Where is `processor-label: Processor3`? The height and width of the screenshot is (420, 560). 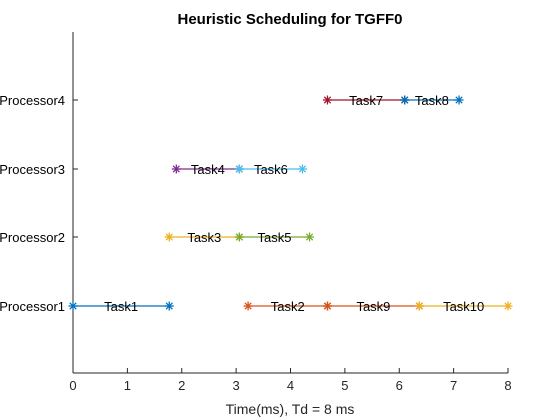 processor-label: Processor3 is located at coordinates (32, 169).